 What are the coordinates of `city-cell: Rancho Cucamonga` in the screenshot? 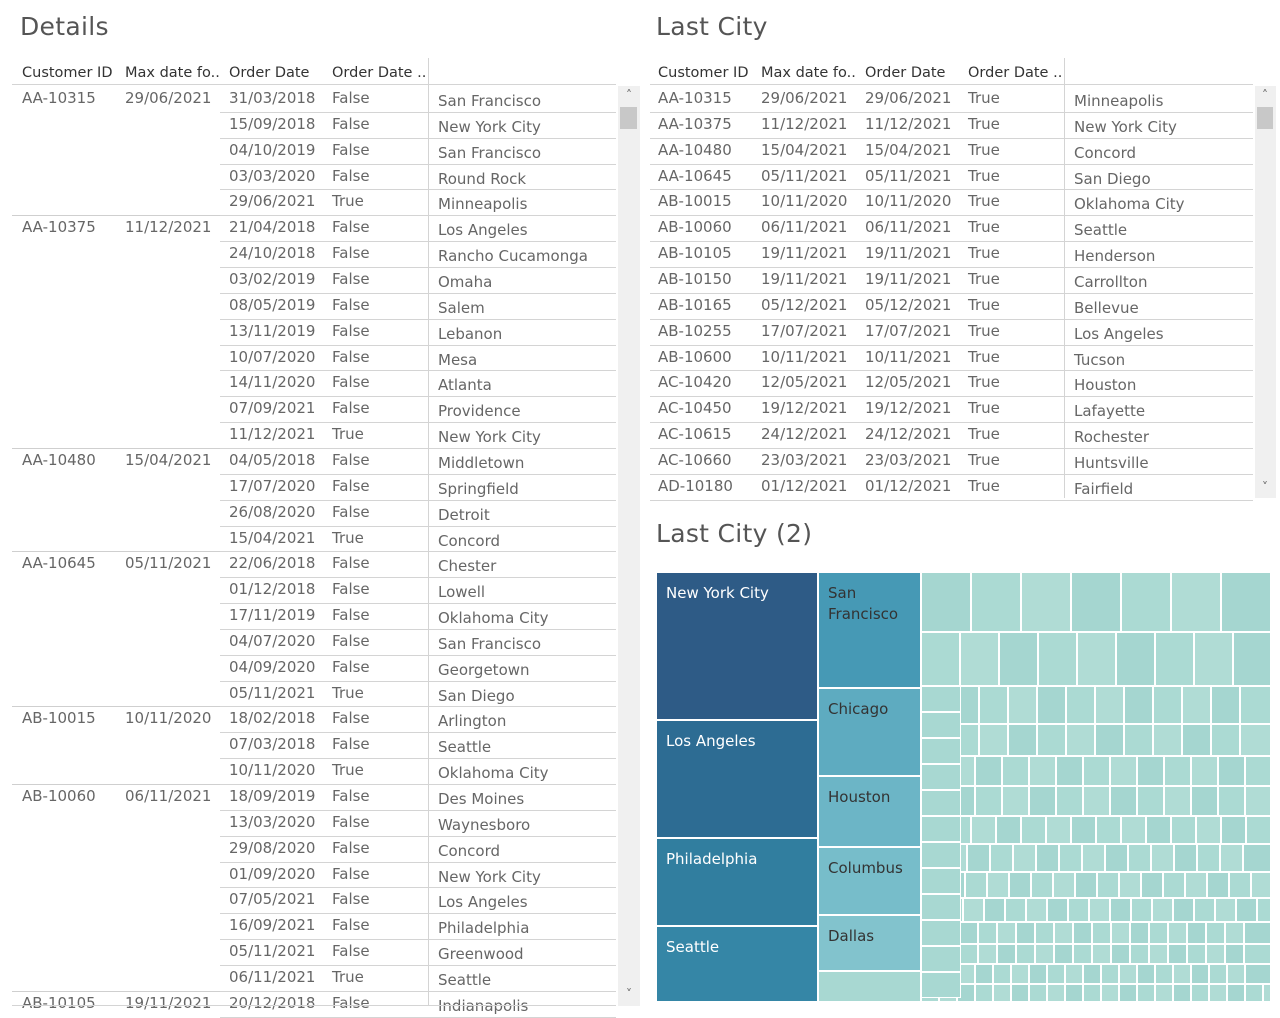 It's located at (513, 256).